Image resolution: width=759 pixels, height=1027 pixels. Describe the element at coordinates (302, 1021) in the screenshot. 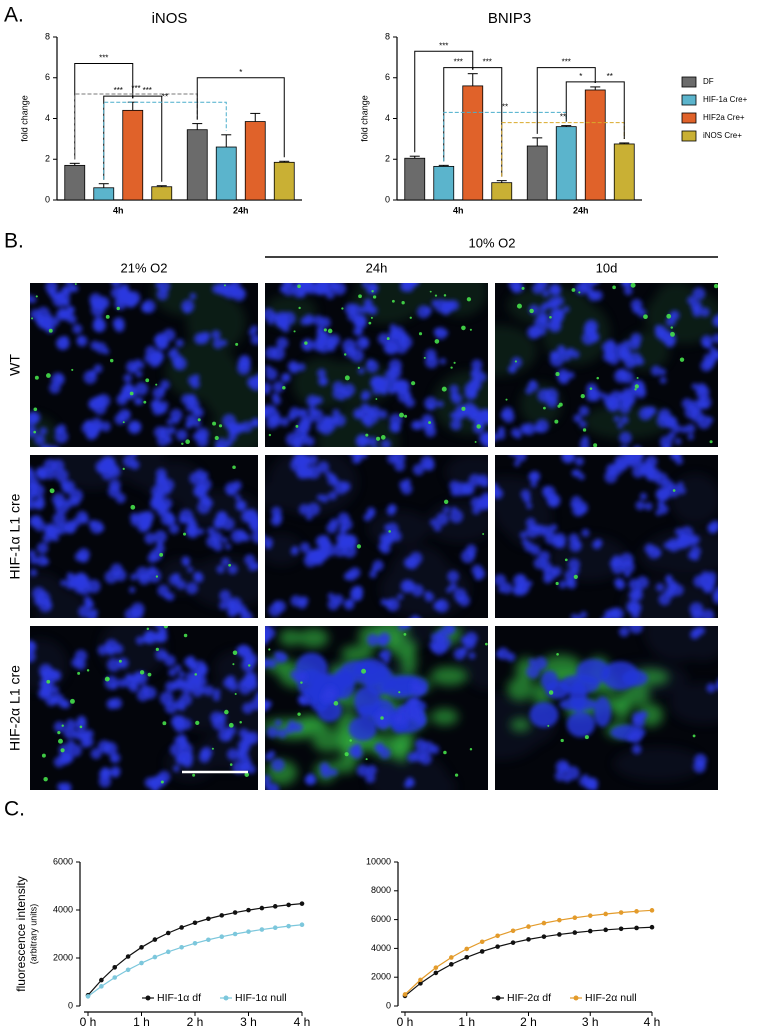

I see `x-tick-label: 4 h` at that location.